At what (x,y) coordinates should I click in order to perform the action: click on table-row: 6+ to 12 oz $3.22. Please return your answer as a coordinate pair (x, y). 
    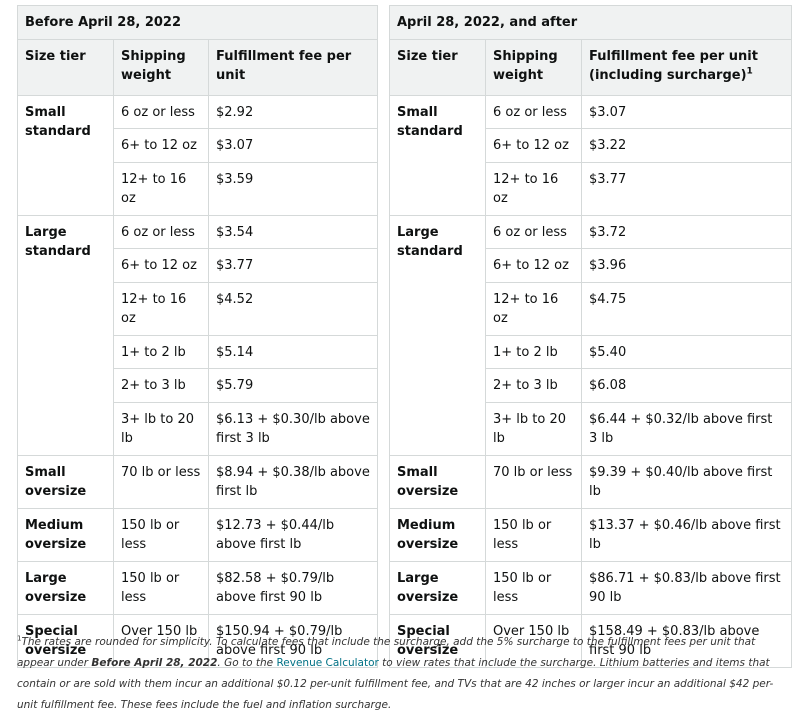
    Looking at the image, I should click on (591, 145).